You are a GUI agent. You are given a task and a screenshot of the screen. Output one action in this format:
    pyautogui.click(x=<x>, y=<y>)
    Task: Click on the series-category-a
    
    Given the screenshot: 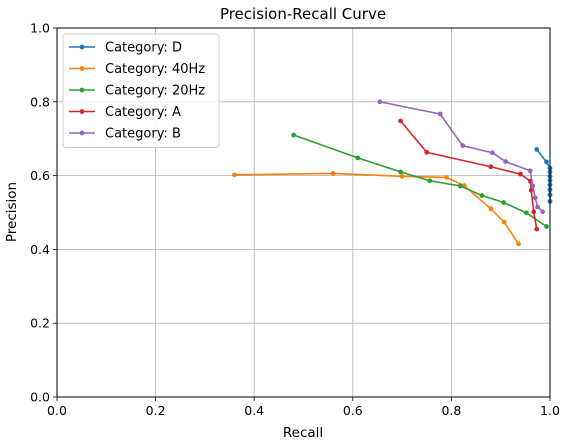 What is the action you would take?
    pyautogui.click(x=469, y=175)
    